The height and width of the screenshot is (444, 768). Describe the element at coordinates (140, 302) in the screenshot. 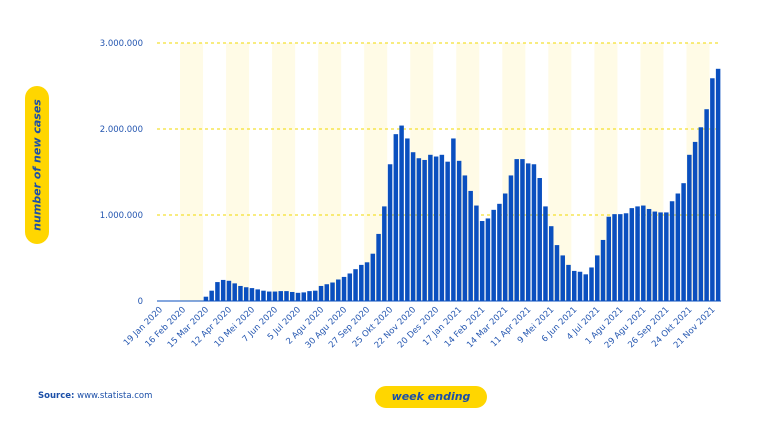

I see `y-tick-label: 0` at that location.